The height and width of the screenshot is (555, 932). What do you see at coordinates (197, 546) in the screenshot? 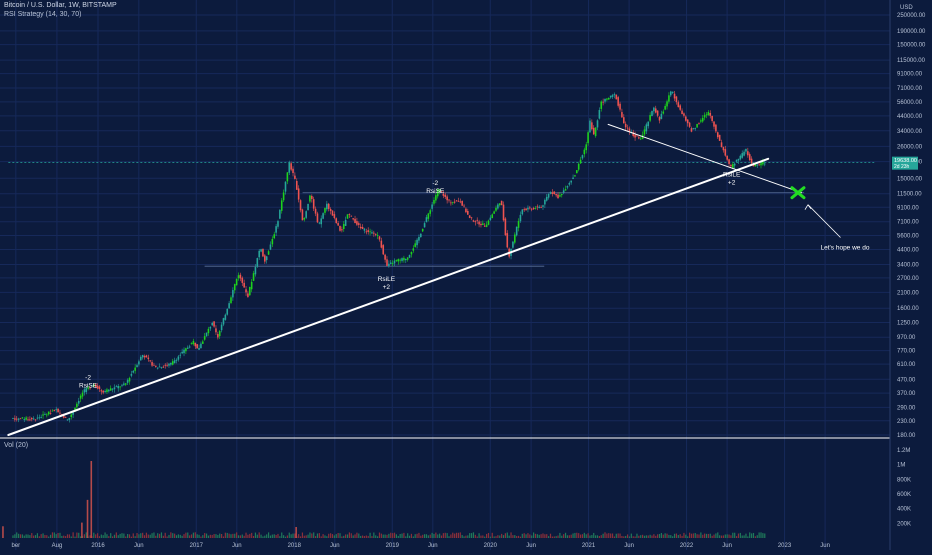
I see `time-tick-label: 2017` at bounding box center [197, 546].